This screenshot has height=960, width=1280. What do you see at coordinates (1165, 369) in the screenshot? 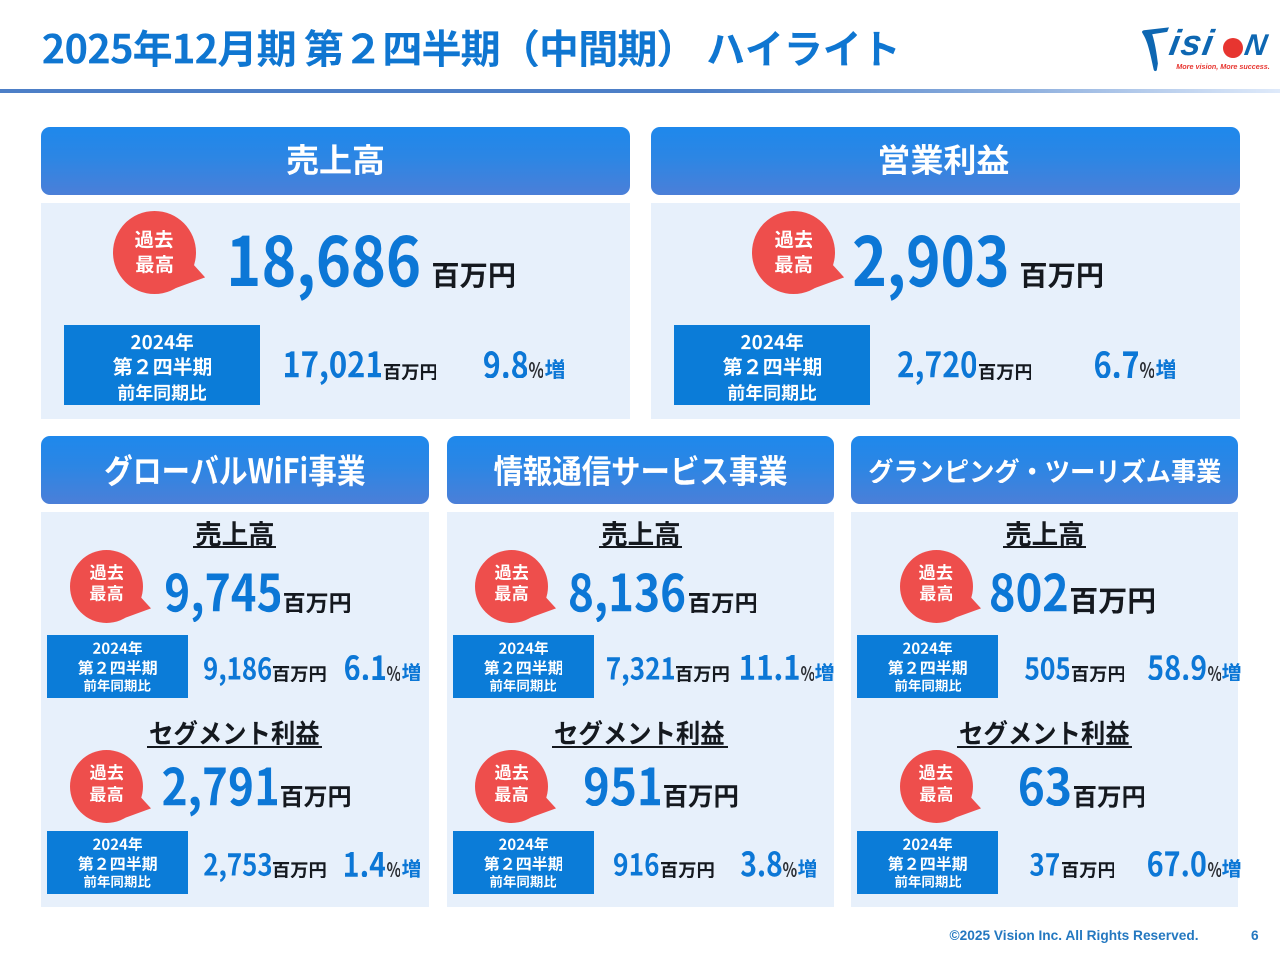
I see `card-op-increase: 増` at bounding box center [1165, 369].